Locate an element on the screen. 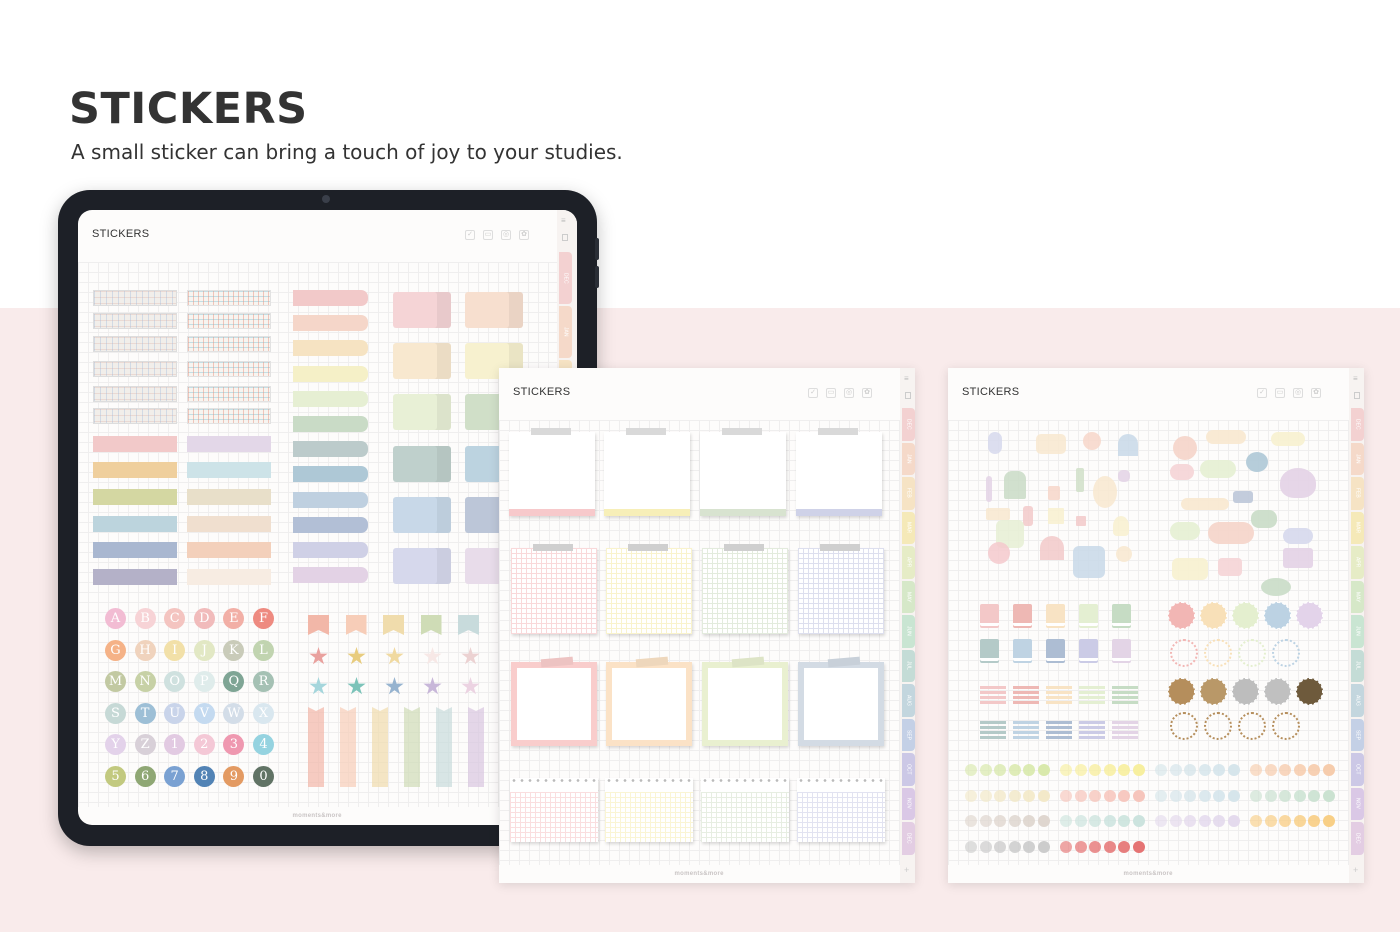  spiral-note-sticker is located at coordinates (554, 810).